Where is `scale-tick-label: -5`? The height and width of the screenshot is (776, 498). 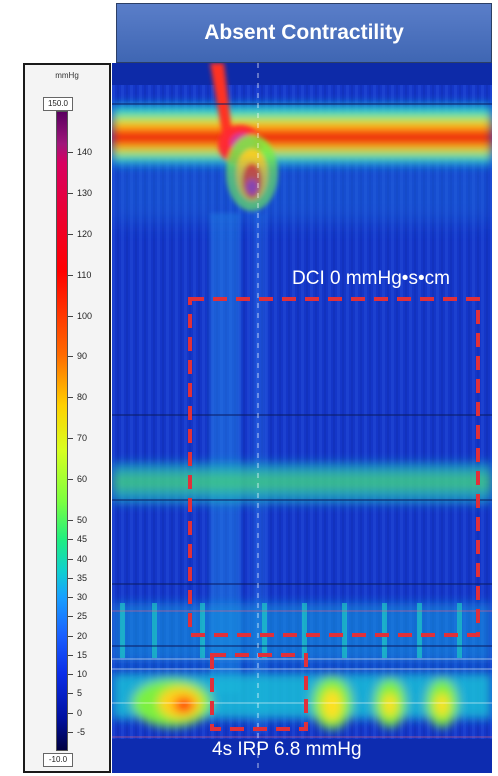
scale-tick-label: -5 is located at coordinates (81, 731).